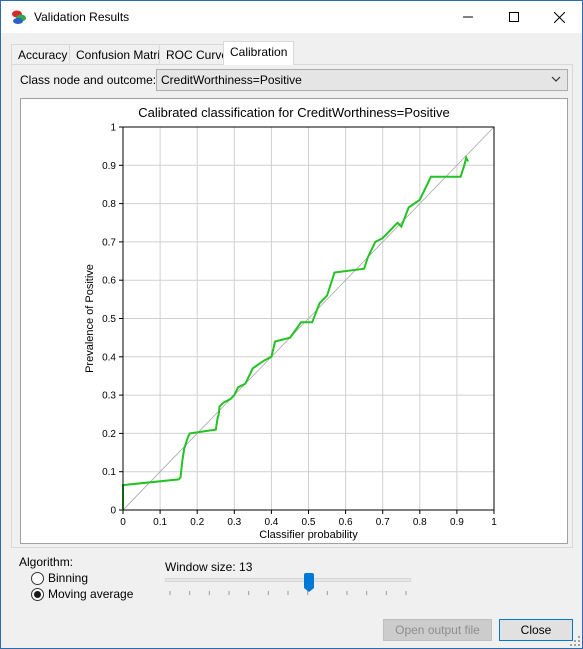 This screenshot has height=649, width=583. Describe the element at coordinates (288, 580) in the screenshot. I see `slider-track` at that location.